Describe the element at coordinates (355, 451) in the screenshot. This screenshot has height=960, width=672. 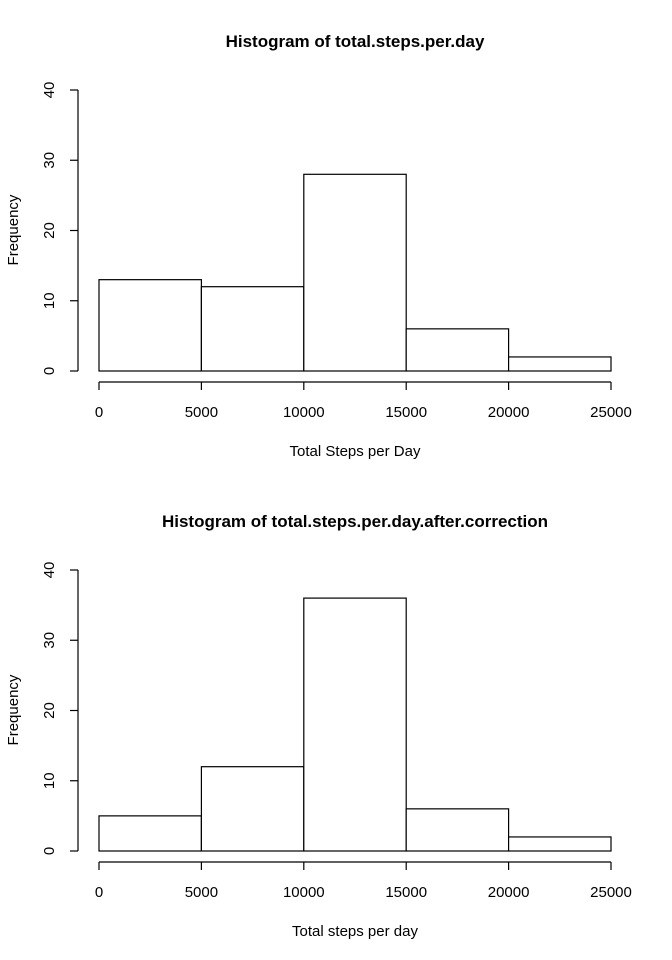
I see `x-axis-label: Total Steps per Day` at that location.